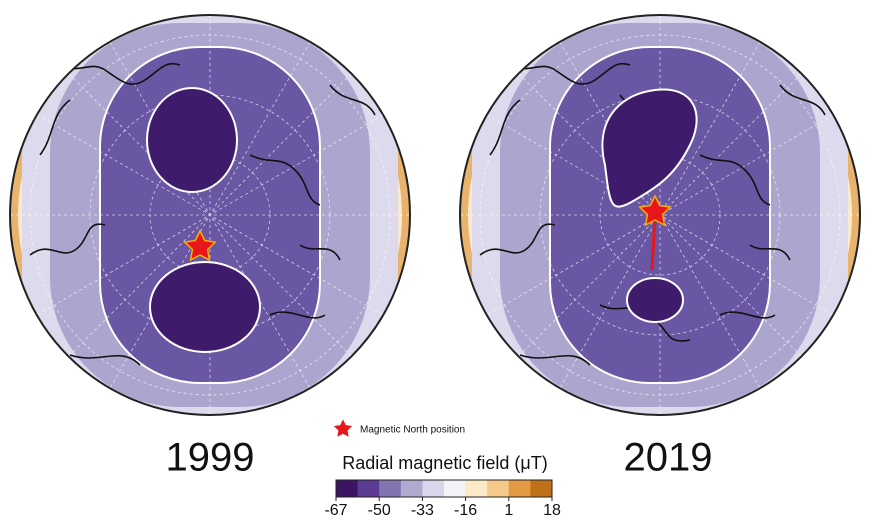  What do you see at coordinates (508, 510) in the screenshot?
I see `colorbar-tick-label: 1` at bounding box center [508, 510].